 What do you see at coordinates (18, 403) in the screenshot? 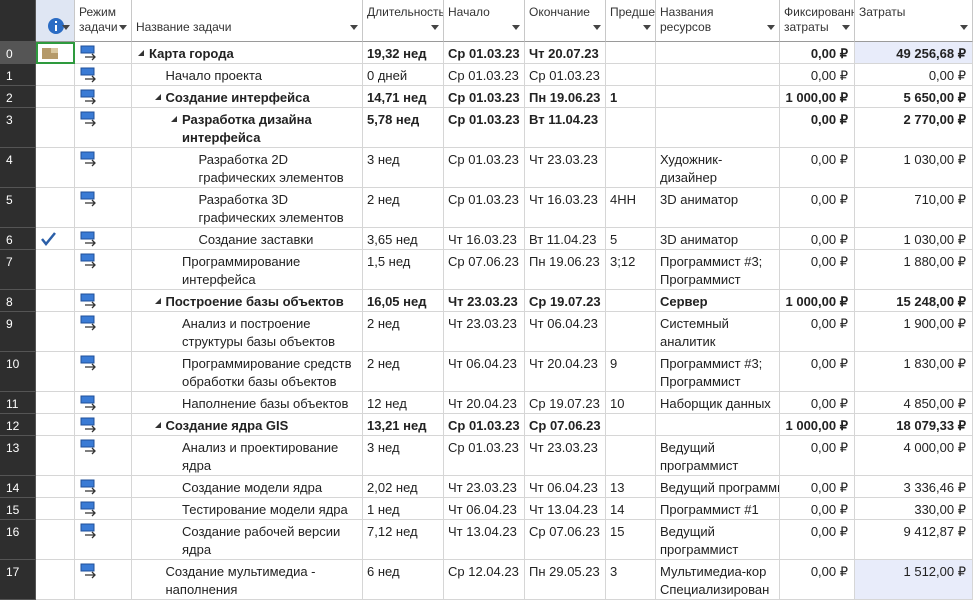
I see `row-number: 11` at bounding box center [18, 403].